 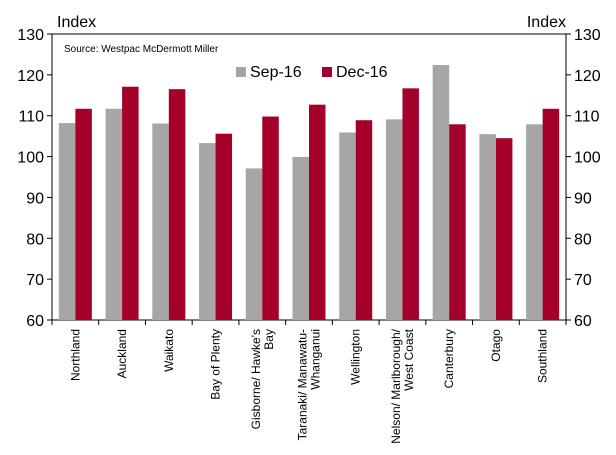 What do you see at coordinates (76, 22) in the screenshot?
I see `y-axis-label-left: Index` at bounding box center [76, 22].